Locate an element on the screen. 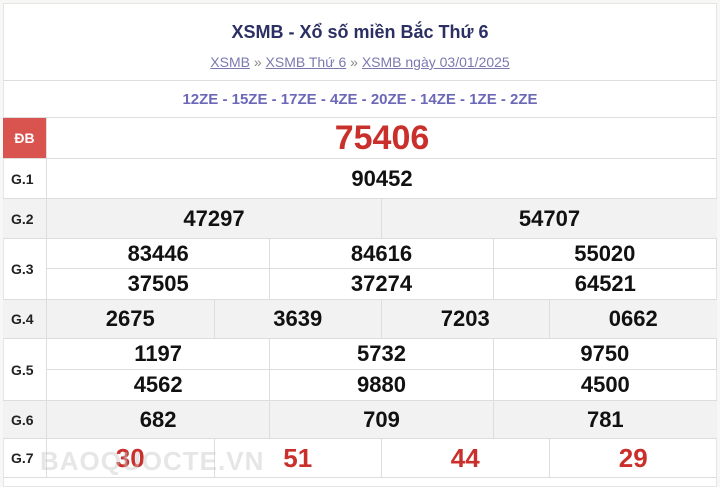 This screenshot has width=720, height=487. prize-numbers: 75406 is located at coordinates (382, 138).